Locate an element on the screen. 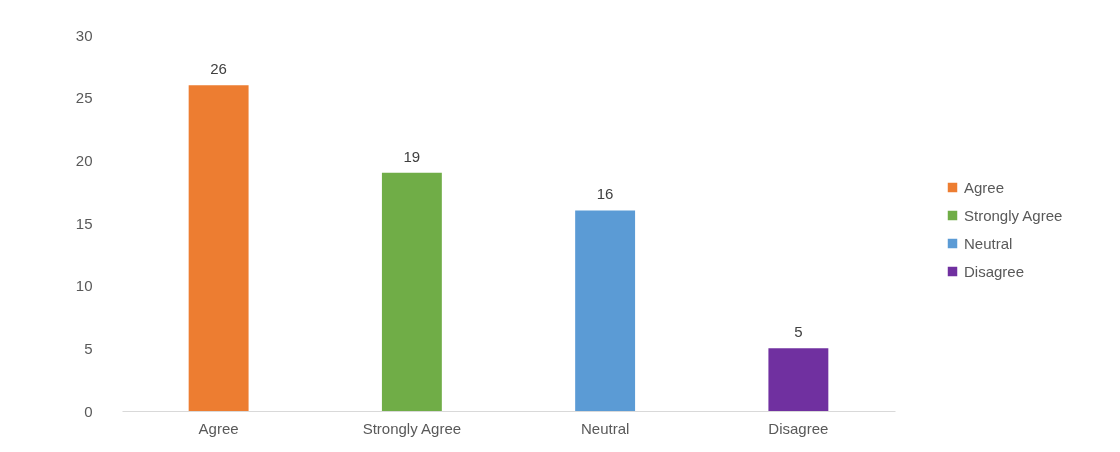 This screenshot has width=1120, height=452. data-label: 26 is located at coordinates (218, 69).